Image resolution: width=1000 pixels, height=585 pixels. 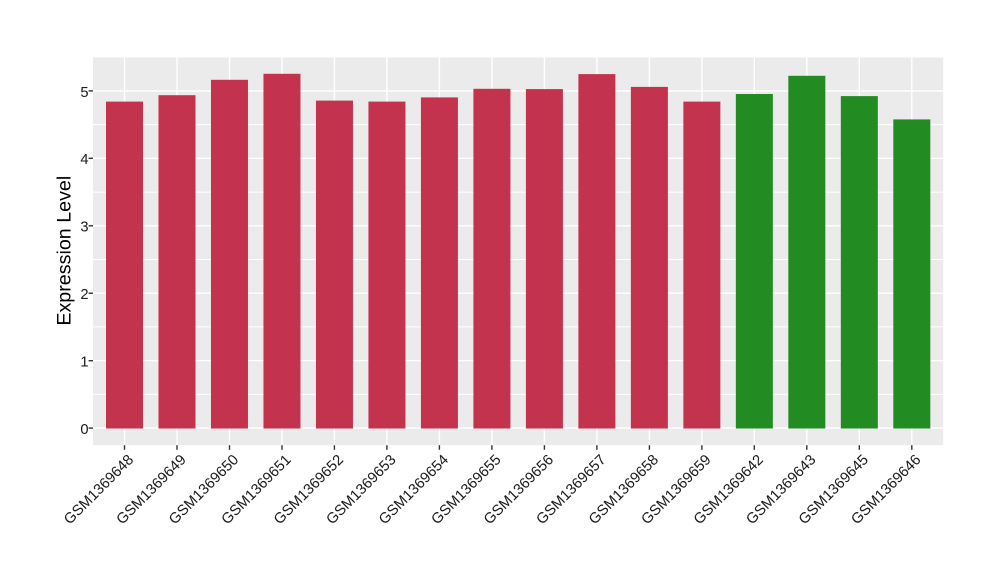 I want to click on svg-text: 3, so click(x=84, y=228).